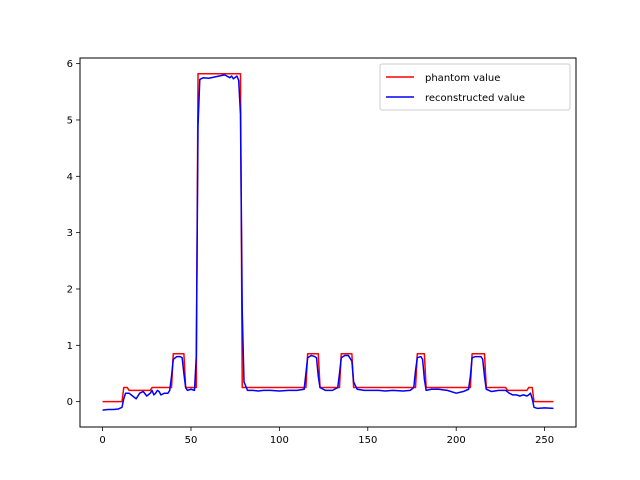 This screenshot has height=480, width=640. Describe the element at coordinates (70, 64) in the screenshot. I see `y-tick-label-6: 6` at that location.